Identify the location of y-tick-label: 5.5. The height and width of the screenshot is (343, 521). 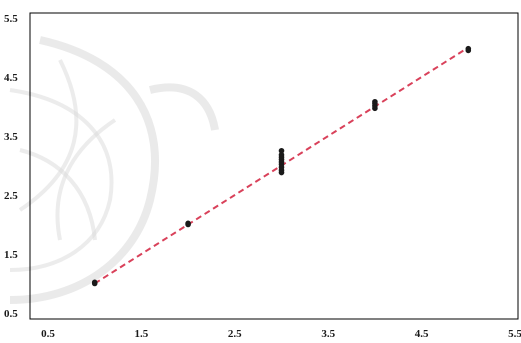
(11, 19).